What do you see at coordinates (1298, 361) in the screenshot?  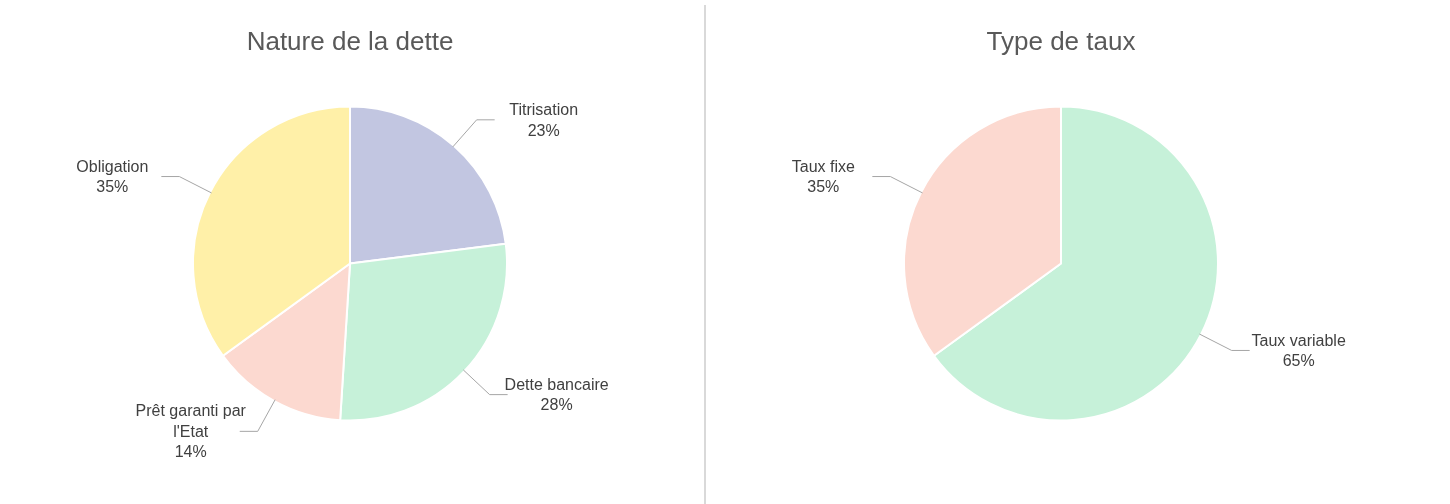 I see `data-label: 65%` at bounding box center [1298, 361].